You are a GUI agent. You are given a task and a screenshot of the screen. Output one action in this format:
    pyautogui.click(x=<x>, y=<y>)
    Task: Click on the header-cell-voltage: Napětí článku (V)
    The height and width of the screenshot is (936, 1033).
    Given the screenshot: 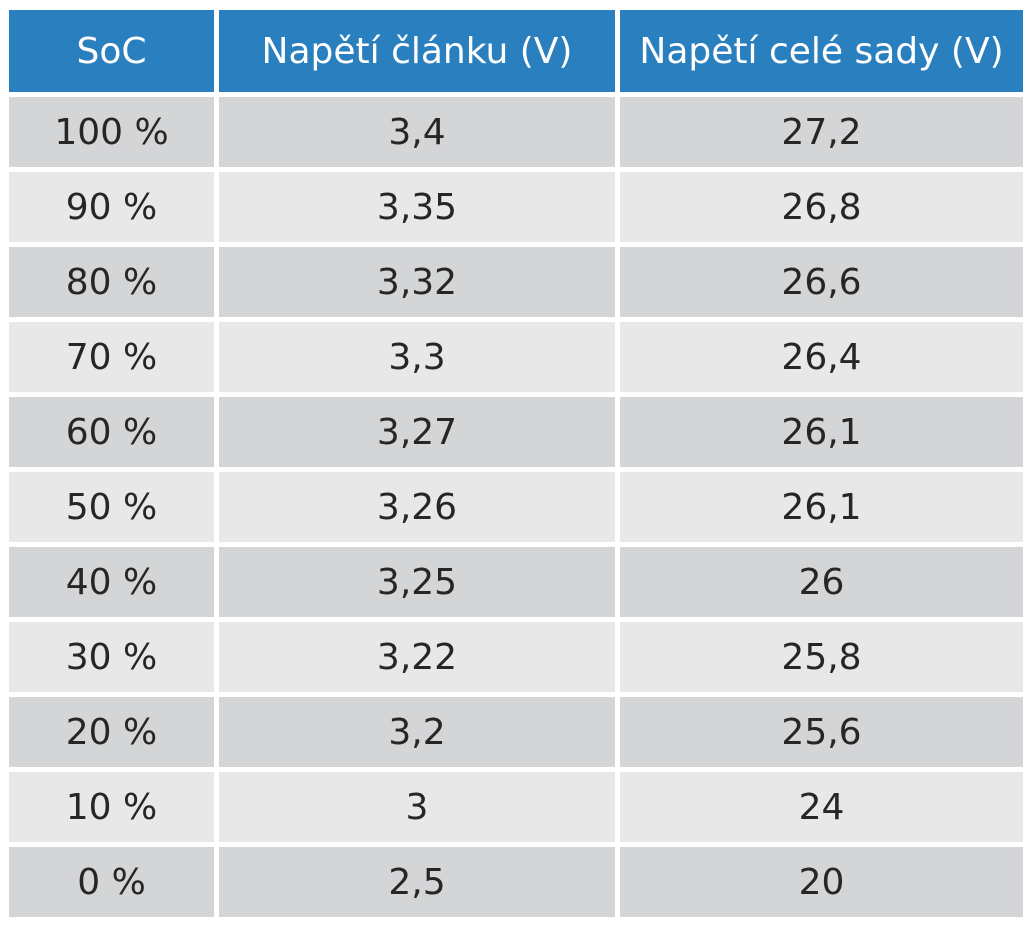 What is the action you would take?
    pyautogui.click(x=417, y=51)
    